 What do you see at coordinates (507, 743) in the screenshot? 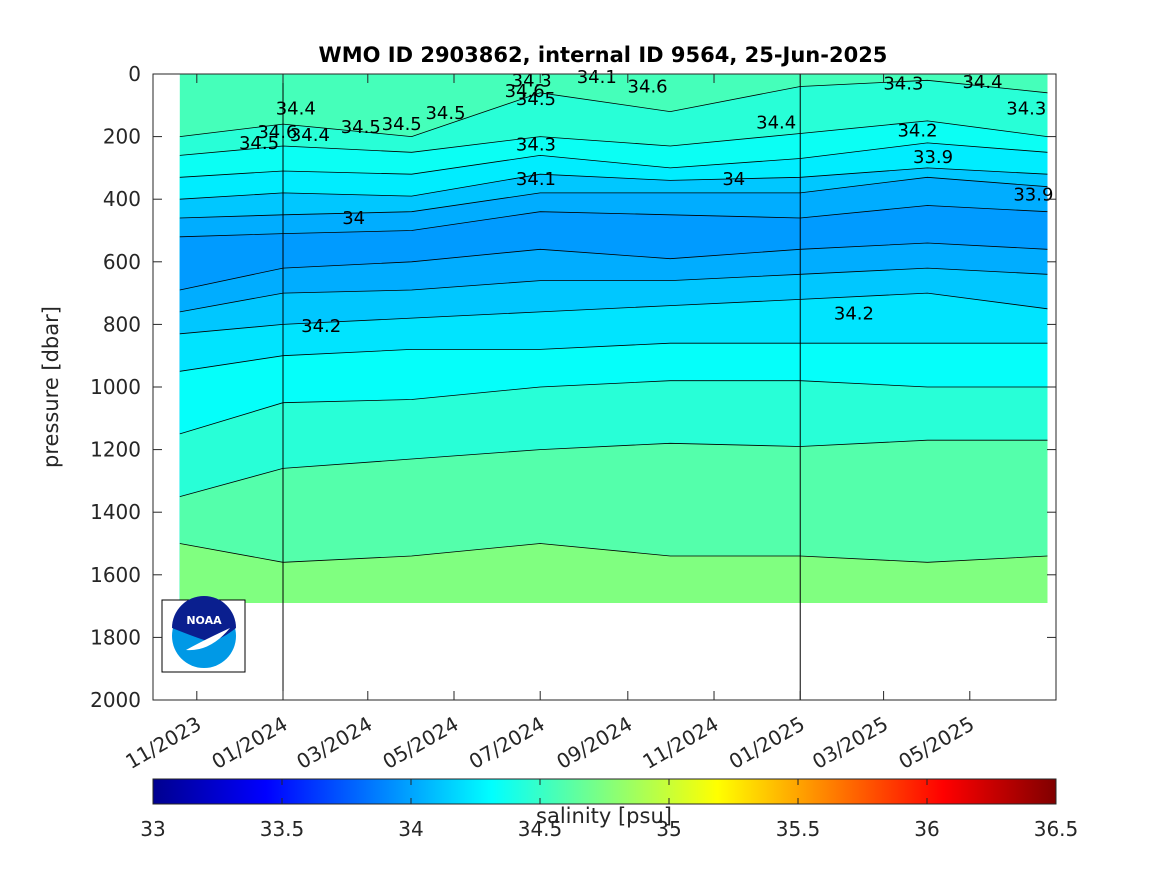
I see `x-tick-label: 07/2024` at bounding box center [507, 743].